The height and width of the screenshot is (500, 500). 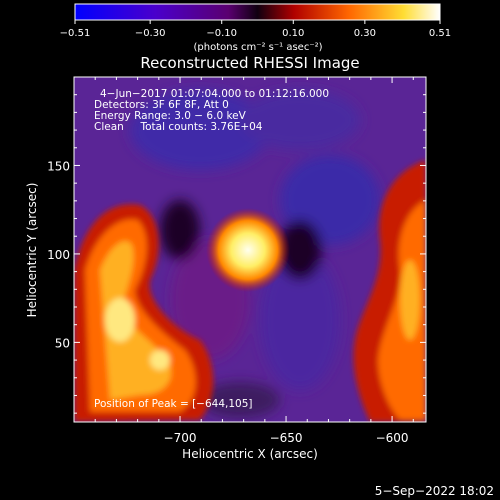 What do you see at coordinates (257, 47) in the screenshot?
I see `colorbar-unit-label: (photons cm⁻² s⁻¹ asec⁻²)` at bounding box center [257, 47].